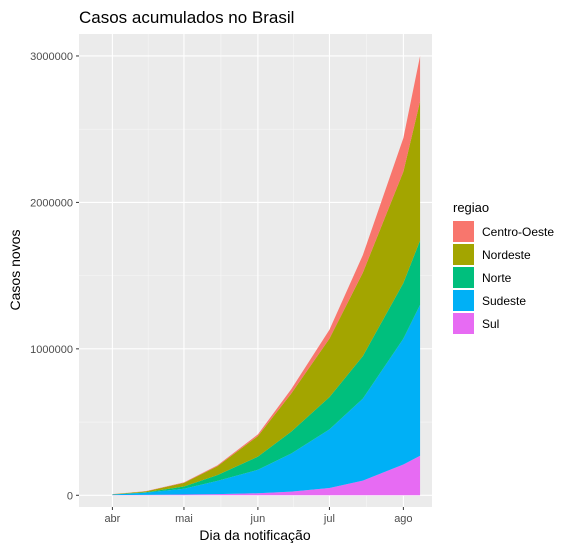 The width and height of the screenshot is (573, 548). I want to click on legend-label-centro-oeste: Centro-Oeste, so click(518, 232).